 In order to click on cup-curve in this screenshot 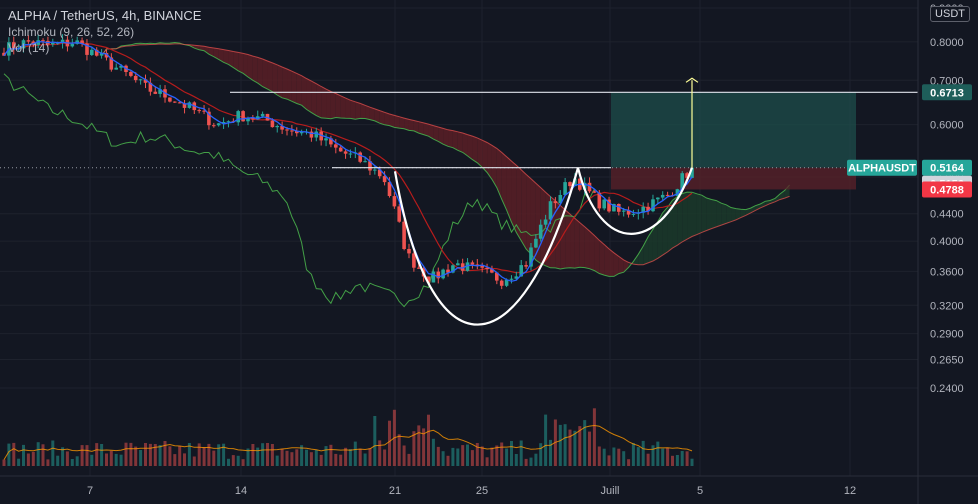, I will do `click(486, 246)`.